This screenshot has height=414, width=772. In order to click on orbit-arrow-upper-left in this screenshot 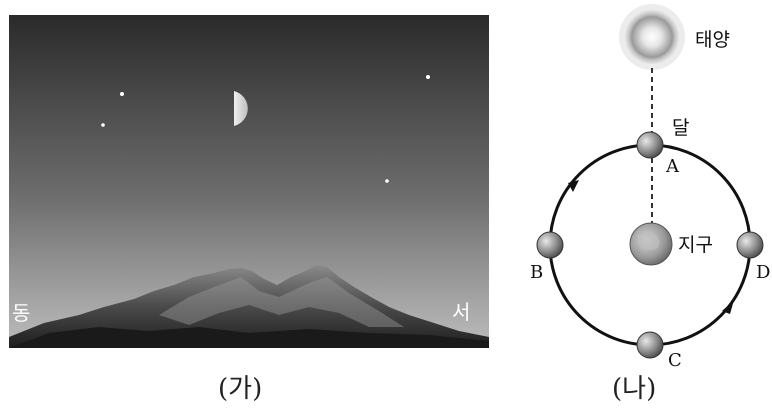, I will do `click(573, 186)`.